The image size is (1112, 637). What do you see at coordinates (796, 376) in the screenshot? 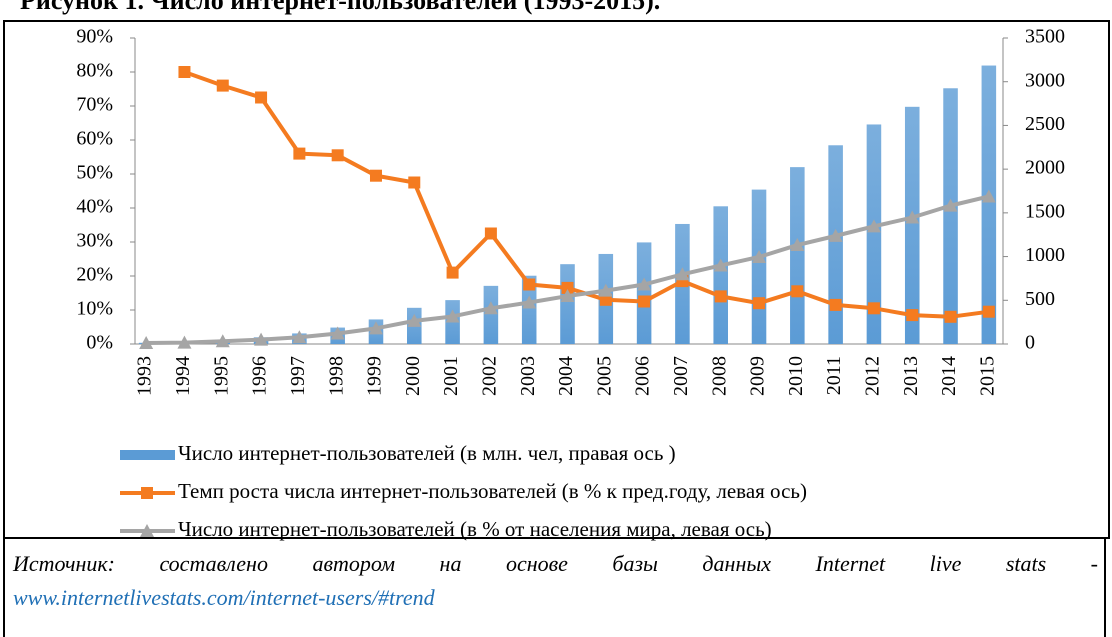
I see `x-tick-label: 2010` at bounding box center [796, 376].